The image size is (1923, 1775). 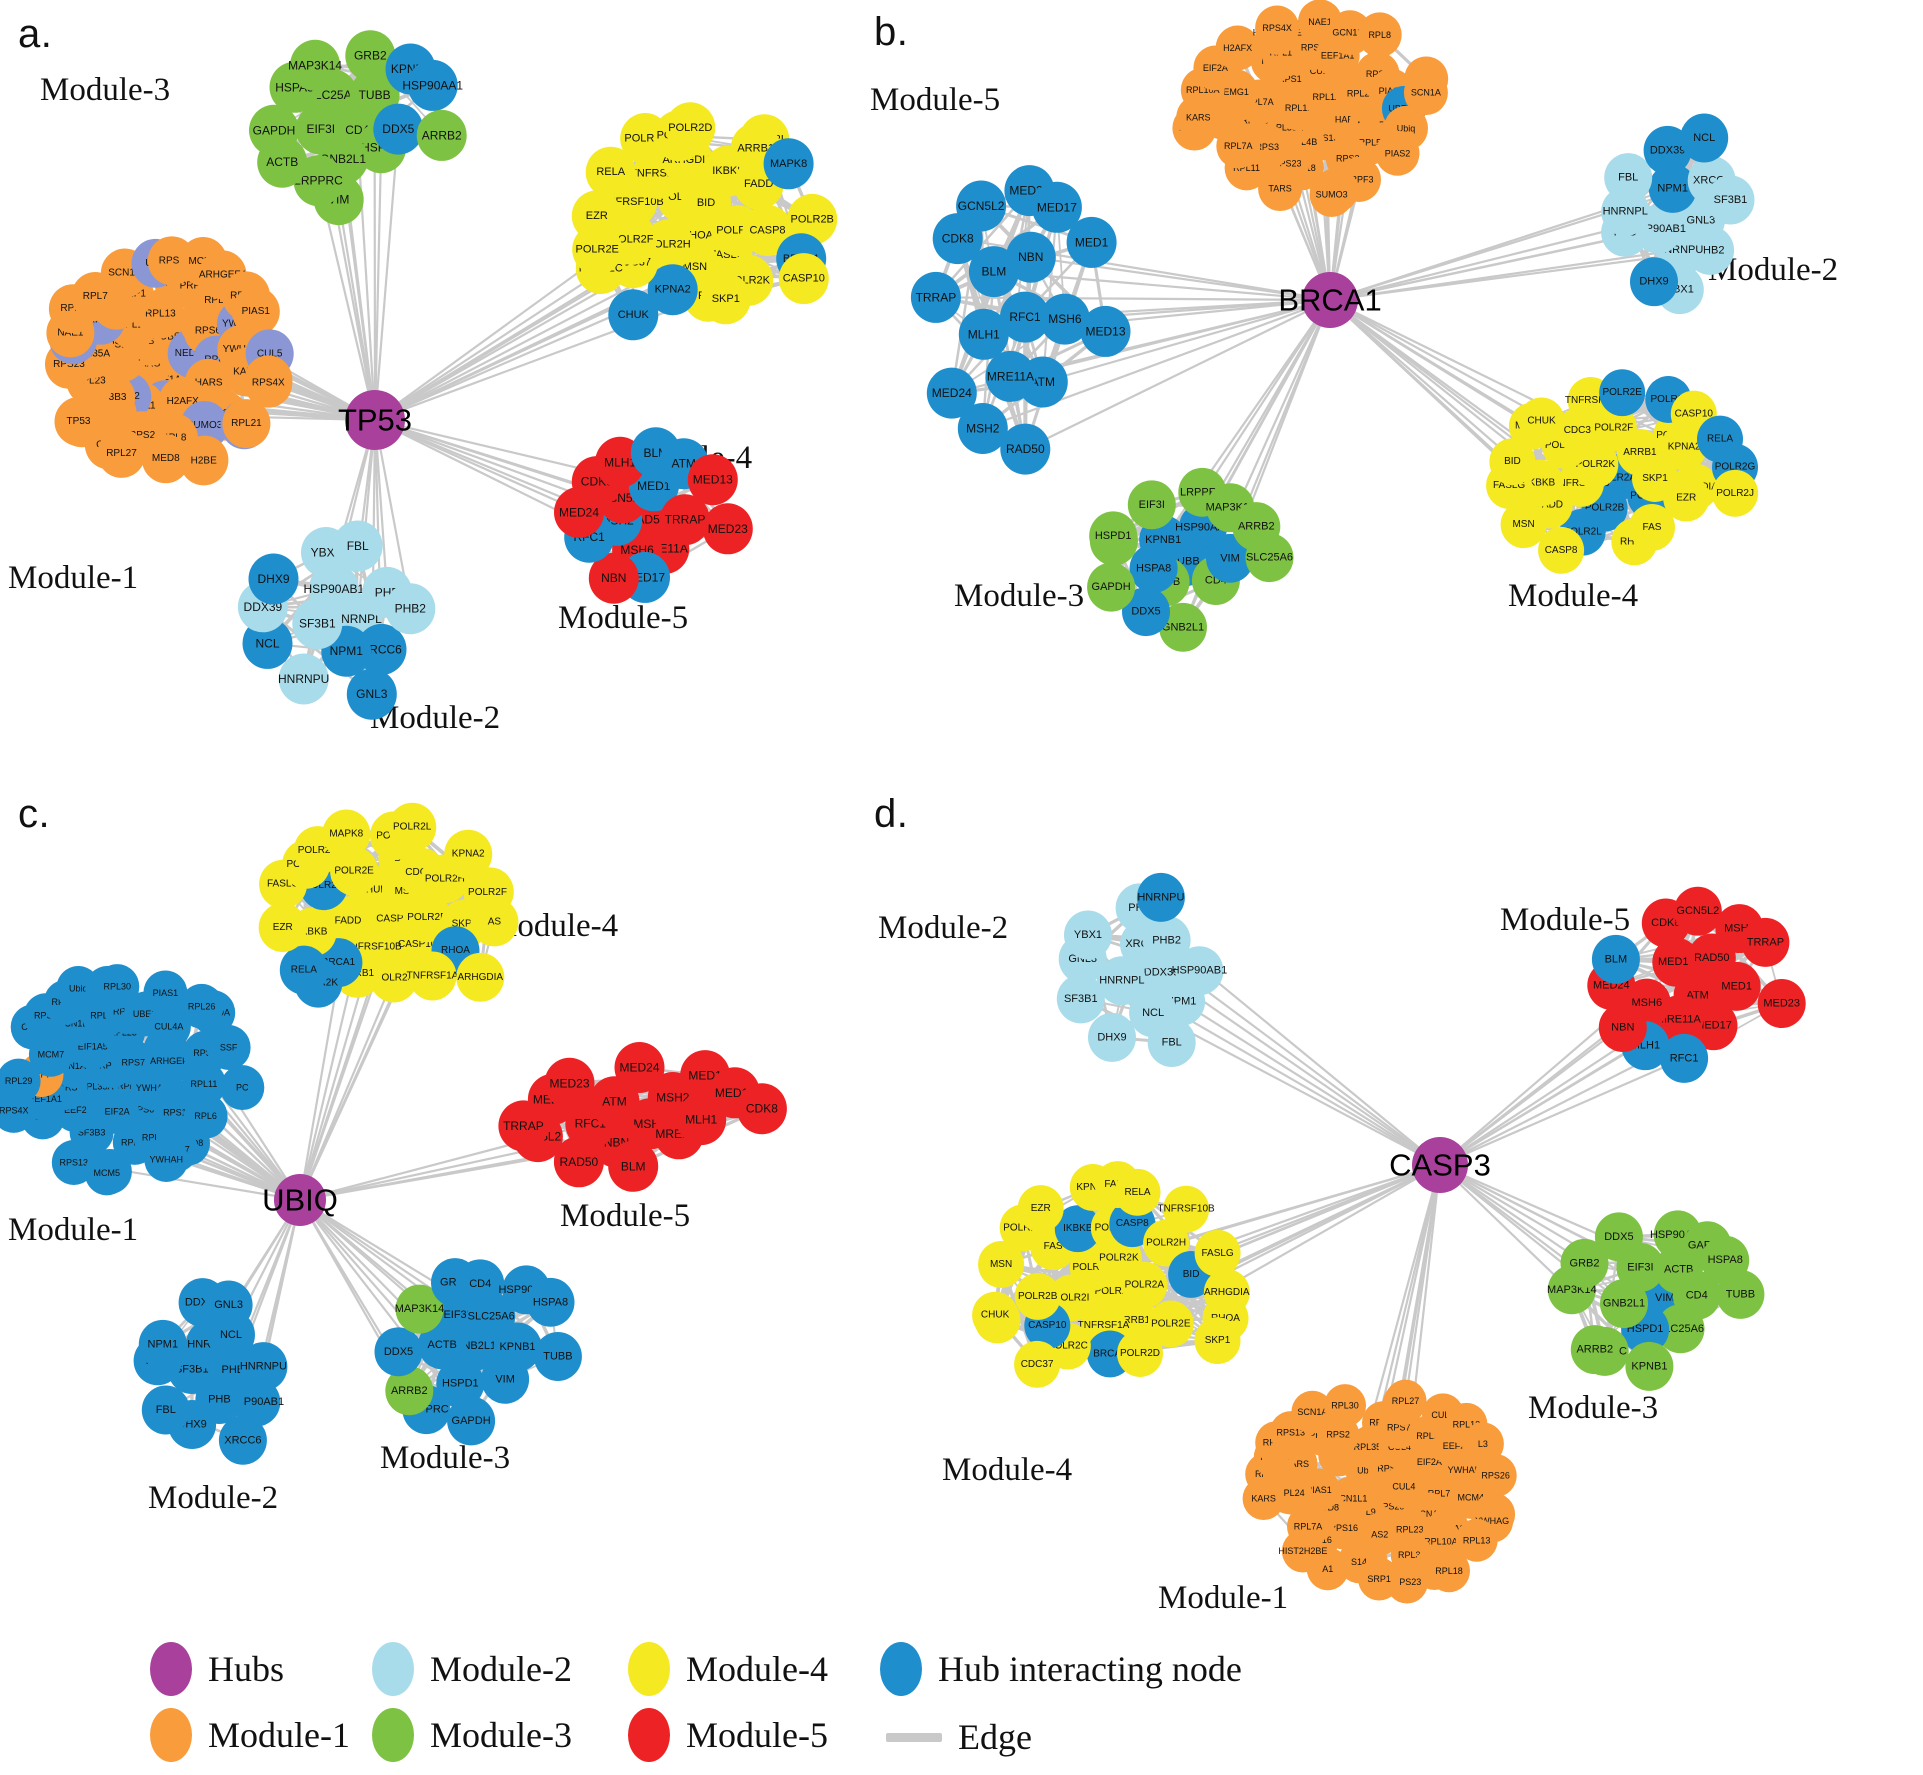 I want to click on panel-b-module-5-label: Module-5, so click(x=935, y=100).